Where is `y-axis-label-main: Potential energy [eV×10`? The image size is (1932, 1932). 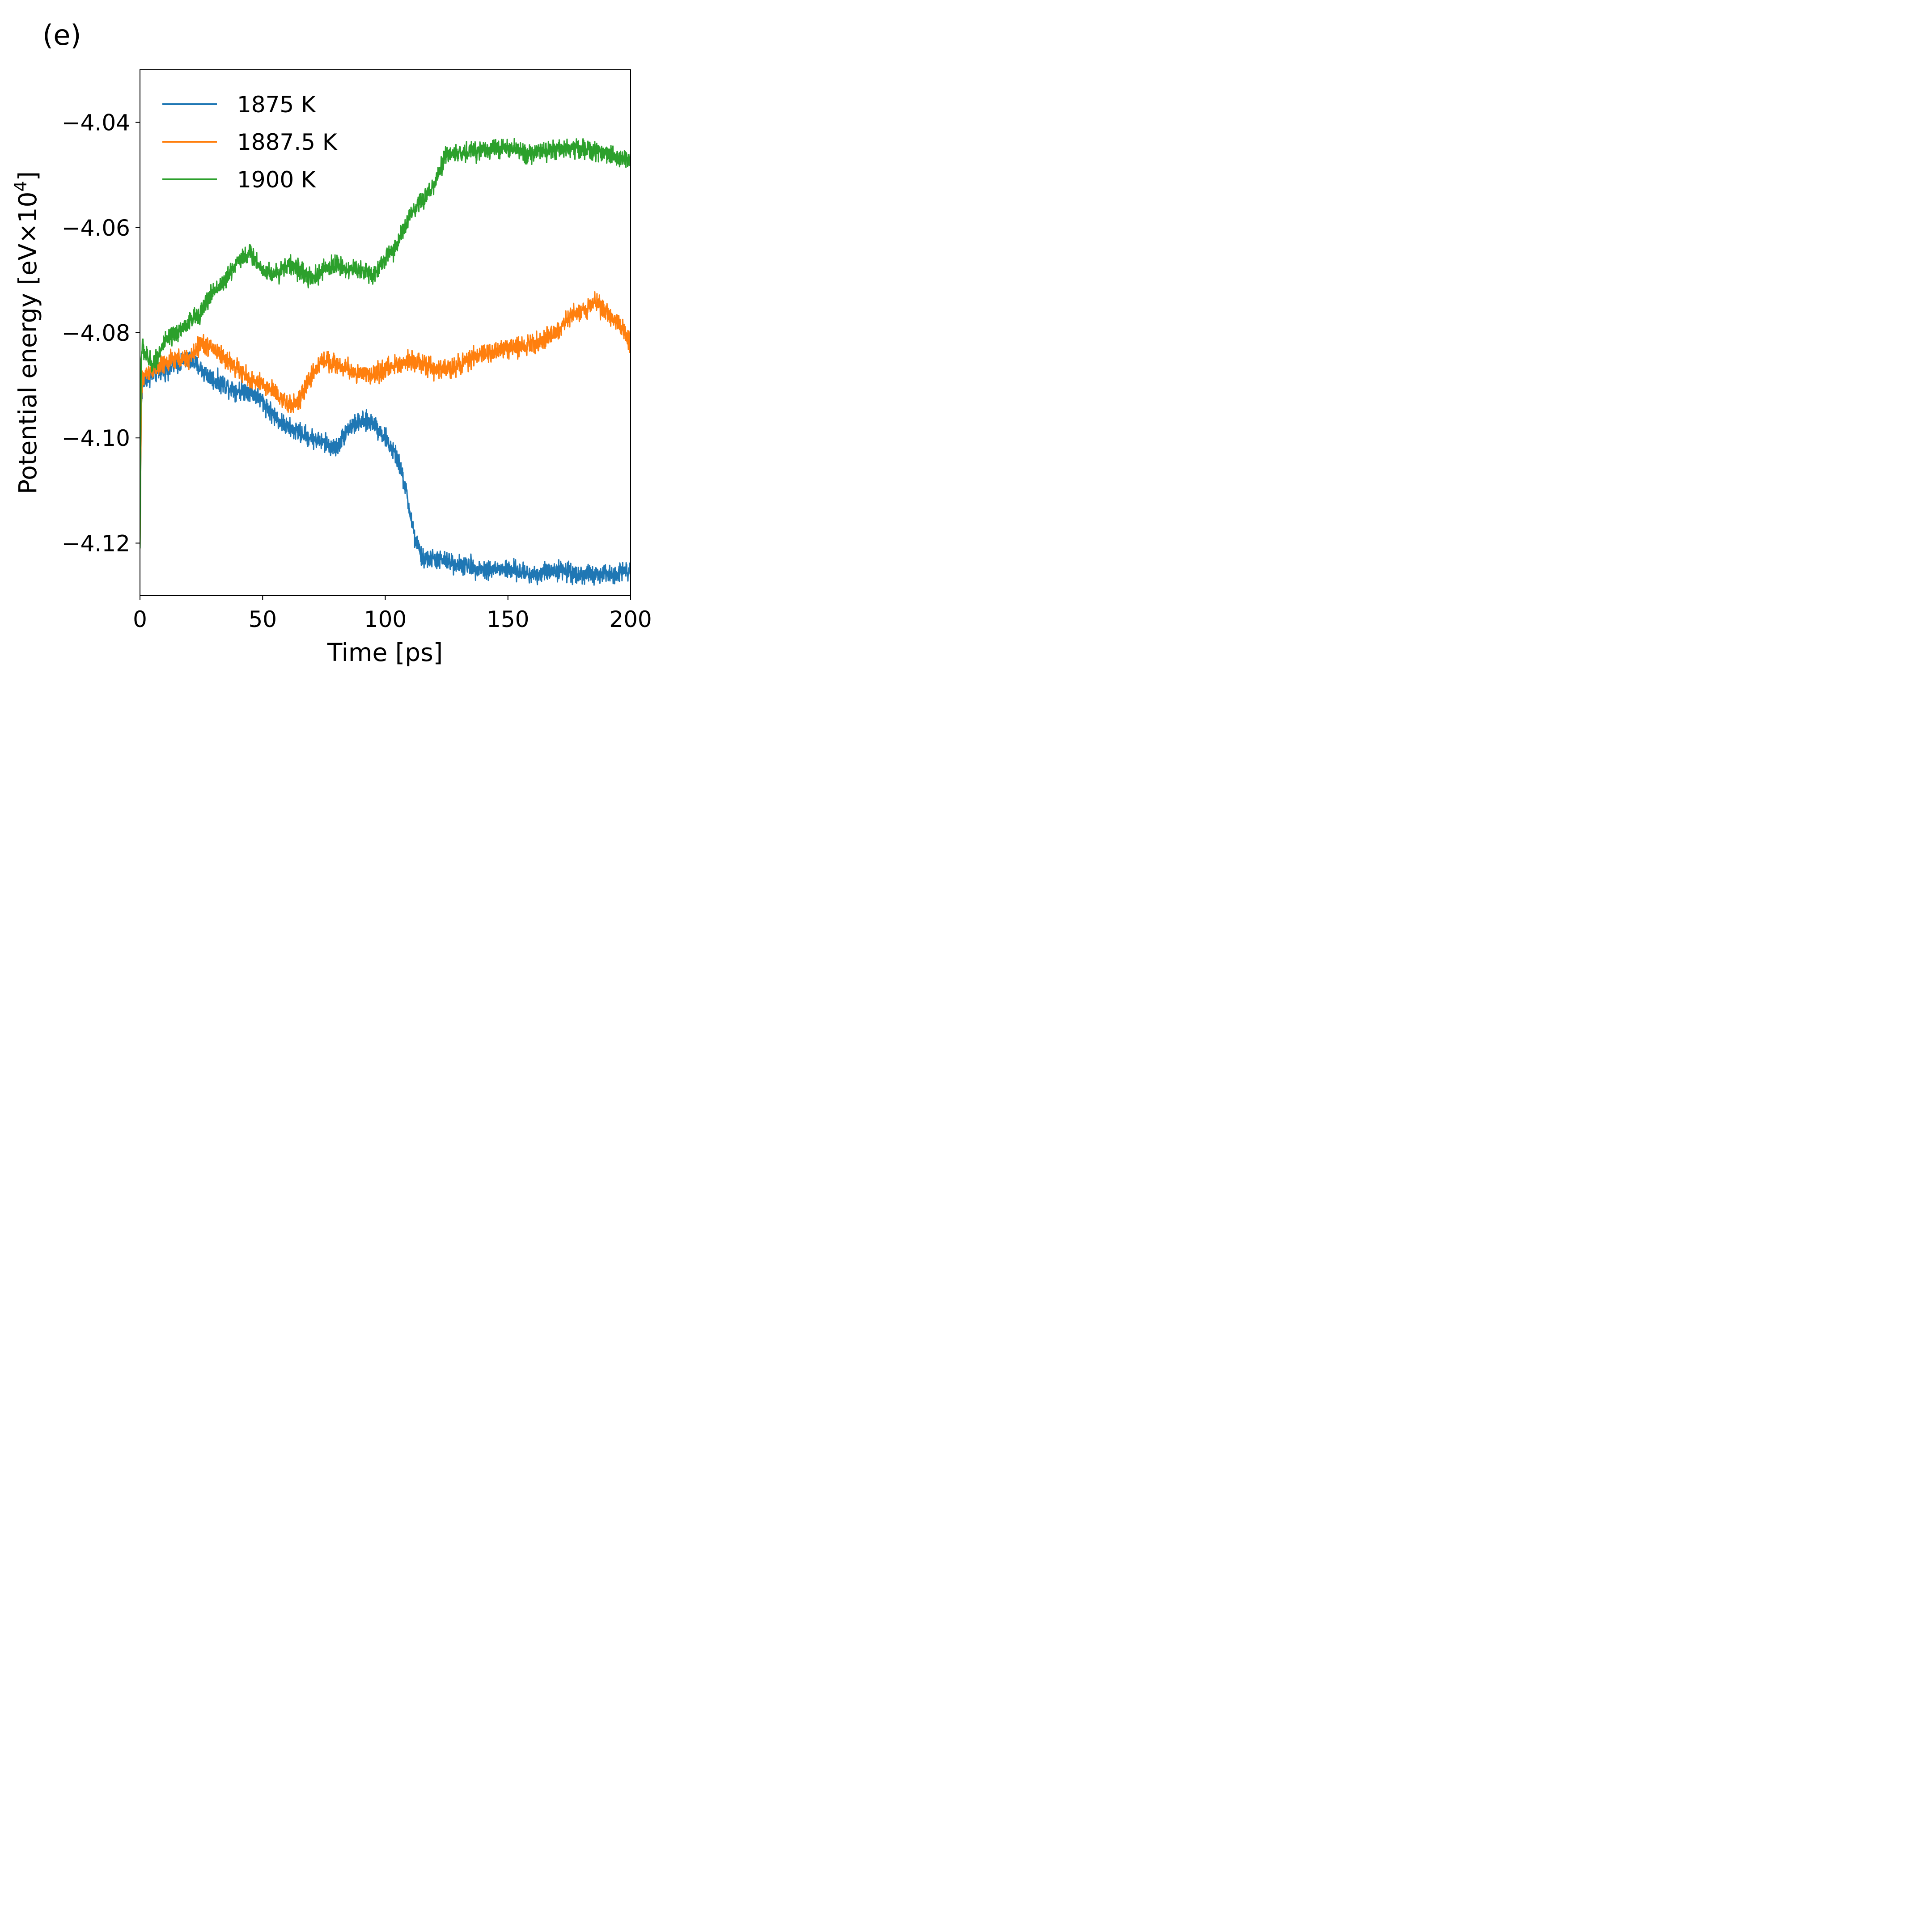
y-axis-label-main: Potential energy [eV×10 is located at coordinates (27, 343).